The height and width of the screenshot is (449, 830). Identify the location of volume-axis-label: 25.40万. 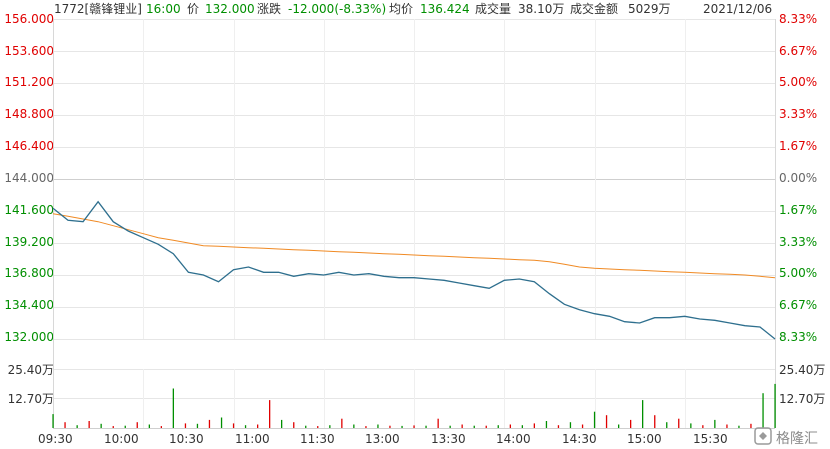
(30, 370).